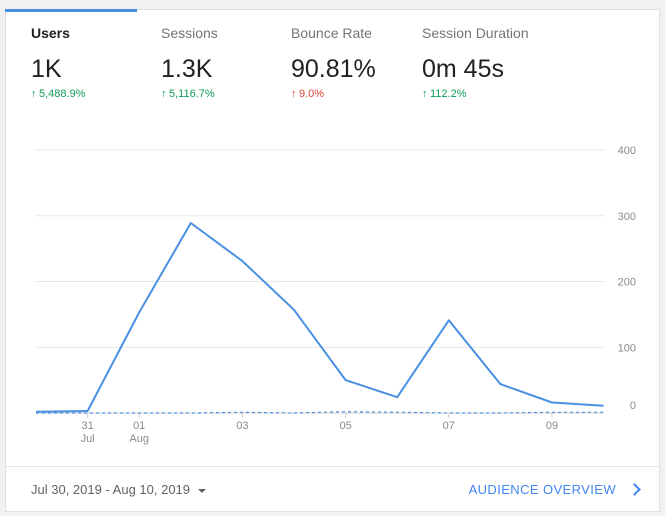 This screenshot has height=516, width=665. I want to click on metric-delta: ↑ 9.0%, so click(333, 94).